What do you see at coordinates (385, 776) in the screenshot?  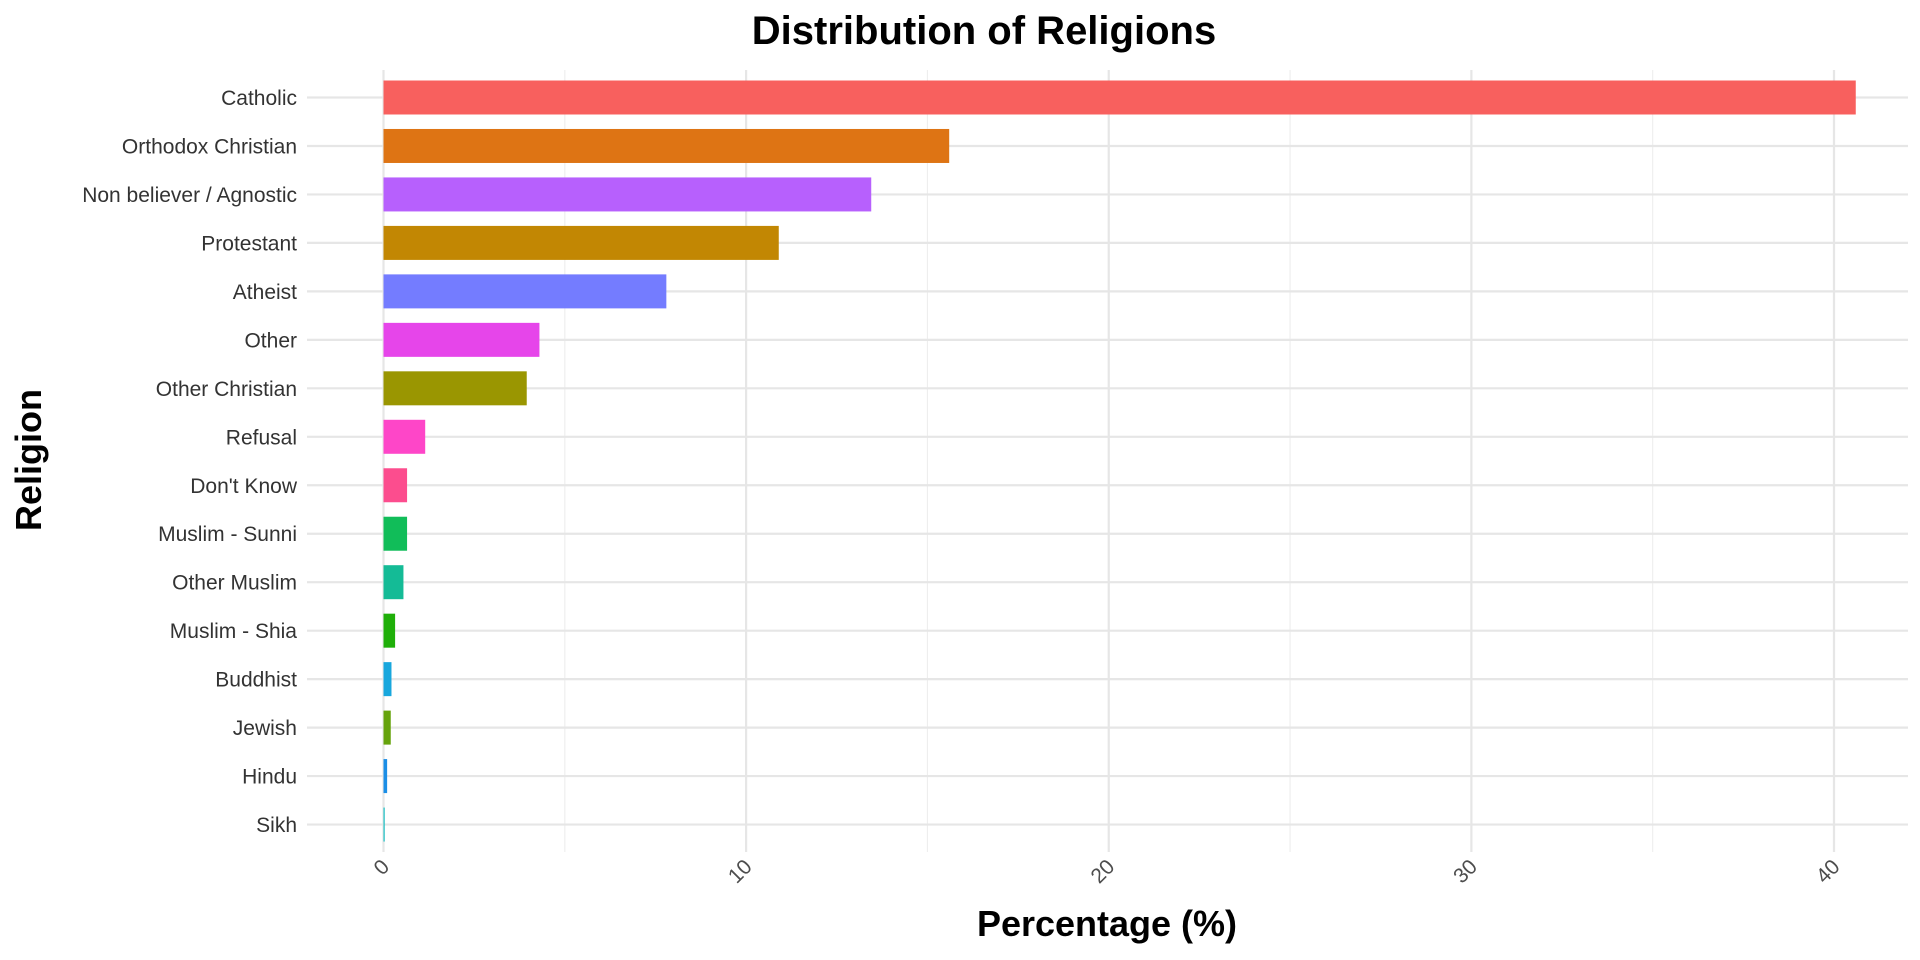 I see `bar-hindu` at bounding box center [385, 776].